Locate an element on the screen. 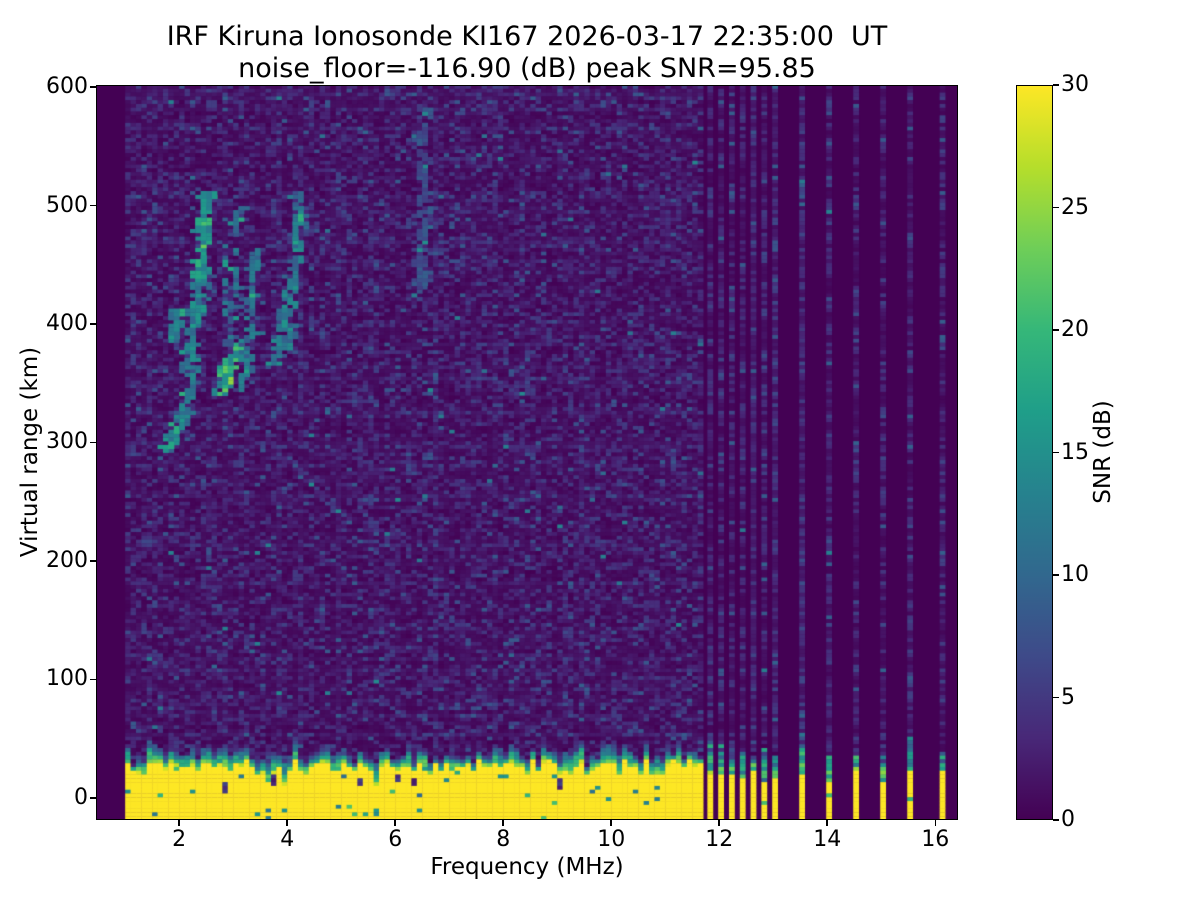 This screenshot has width=1200, height=900. colorbar-tick-label: 20 is located at coordinates (1075, 329).